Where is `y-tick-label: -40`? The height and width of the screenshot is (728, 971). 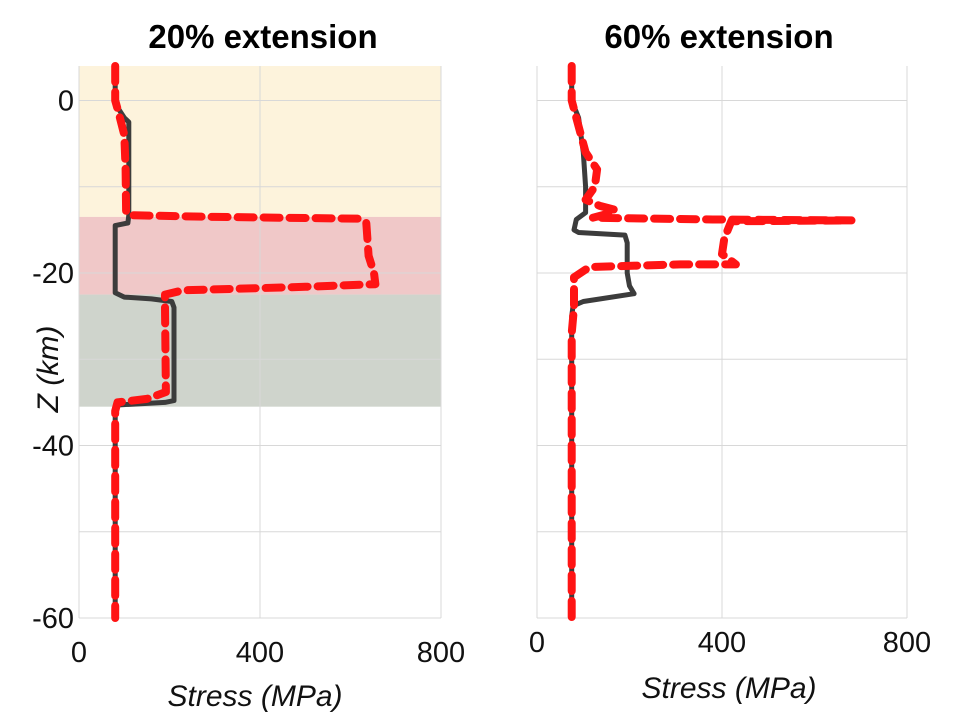
y-tick-label: -40 is located at coordinates (53, 447).